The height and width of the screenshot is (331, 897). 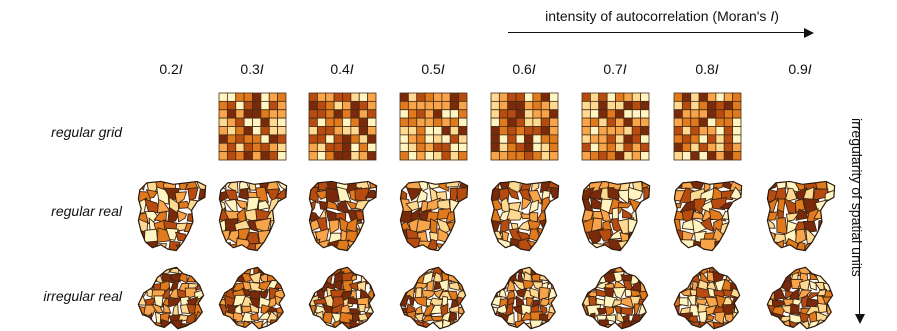 I want to click on irregular-real-map-0.9, so click(x=800, y=298).